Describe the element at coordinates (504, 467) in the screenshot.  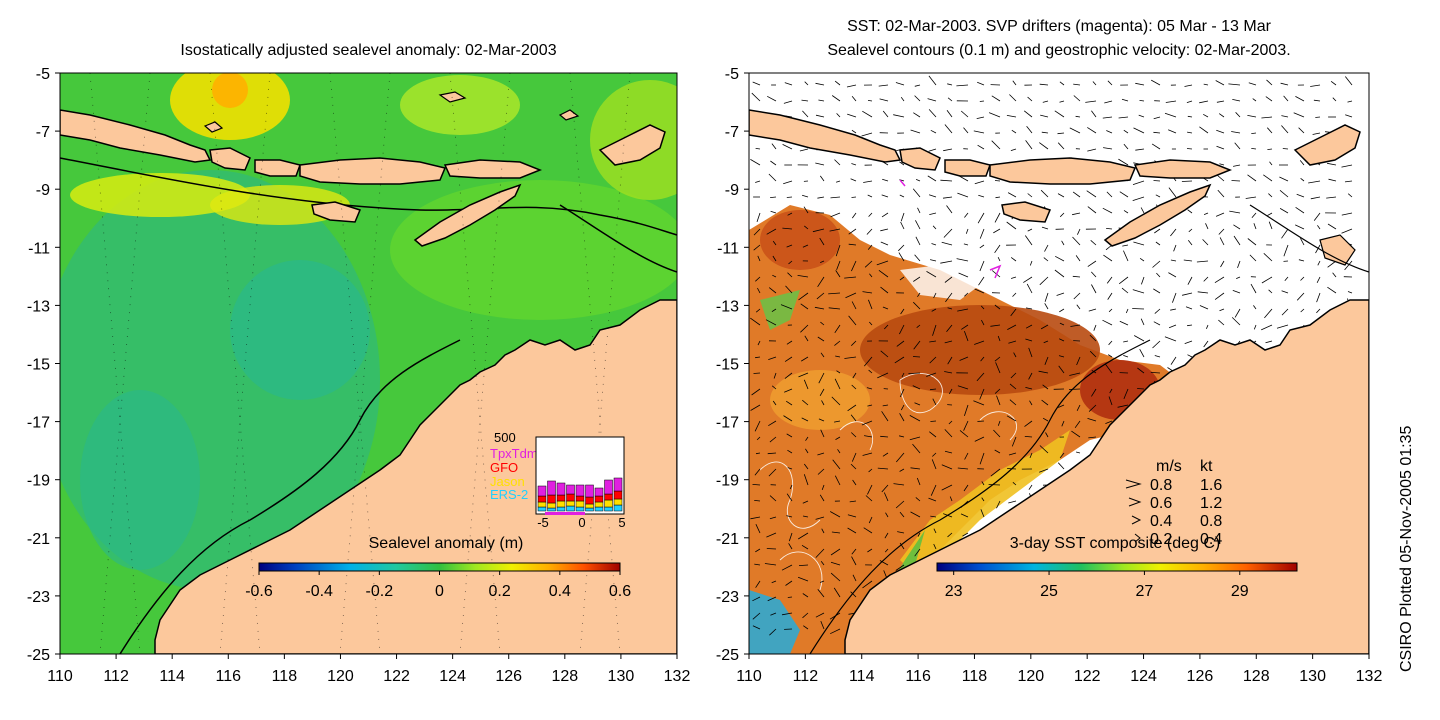
I see `inset-legend-gfo: GFO` at that location.